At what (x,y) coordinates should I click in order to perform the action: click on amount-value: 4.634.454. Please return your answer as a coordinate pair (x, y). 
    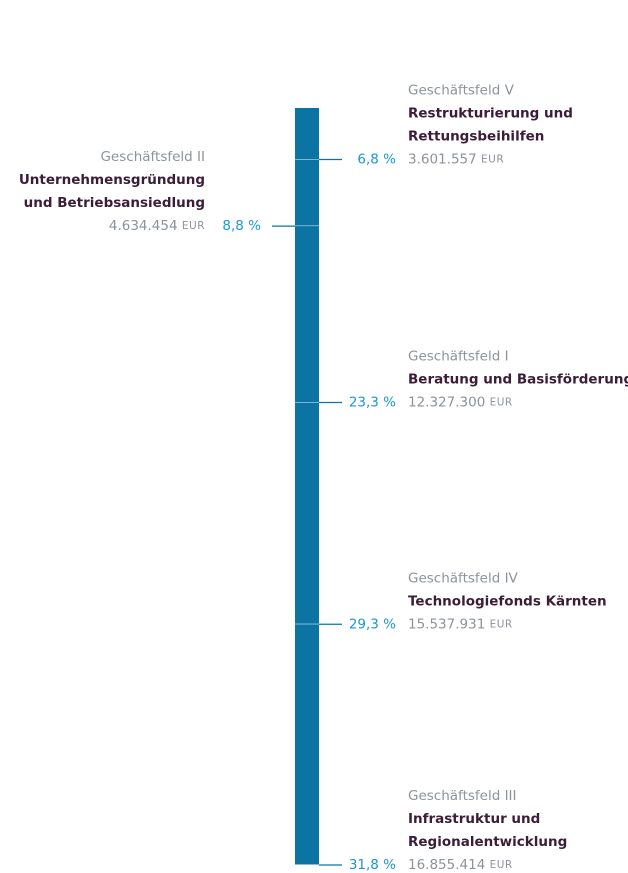
    Looking at the image, I should click on (143, 226).